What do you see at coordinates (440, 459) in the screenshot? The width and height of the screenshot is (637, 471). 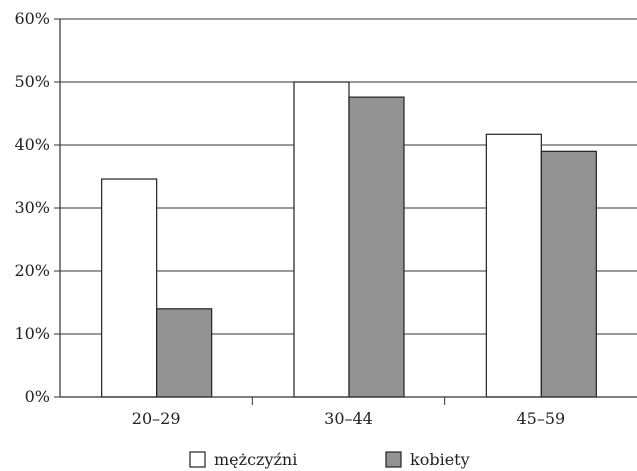 I see `legend-label: kobiety` at bounding box center [440, 459].